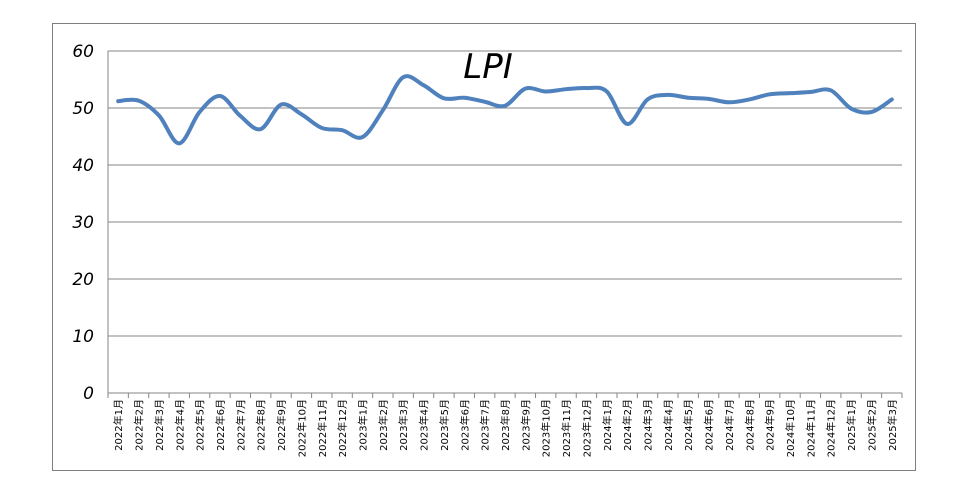  I want to click on x-tick-label: 2024年12月, so click(831, 428).